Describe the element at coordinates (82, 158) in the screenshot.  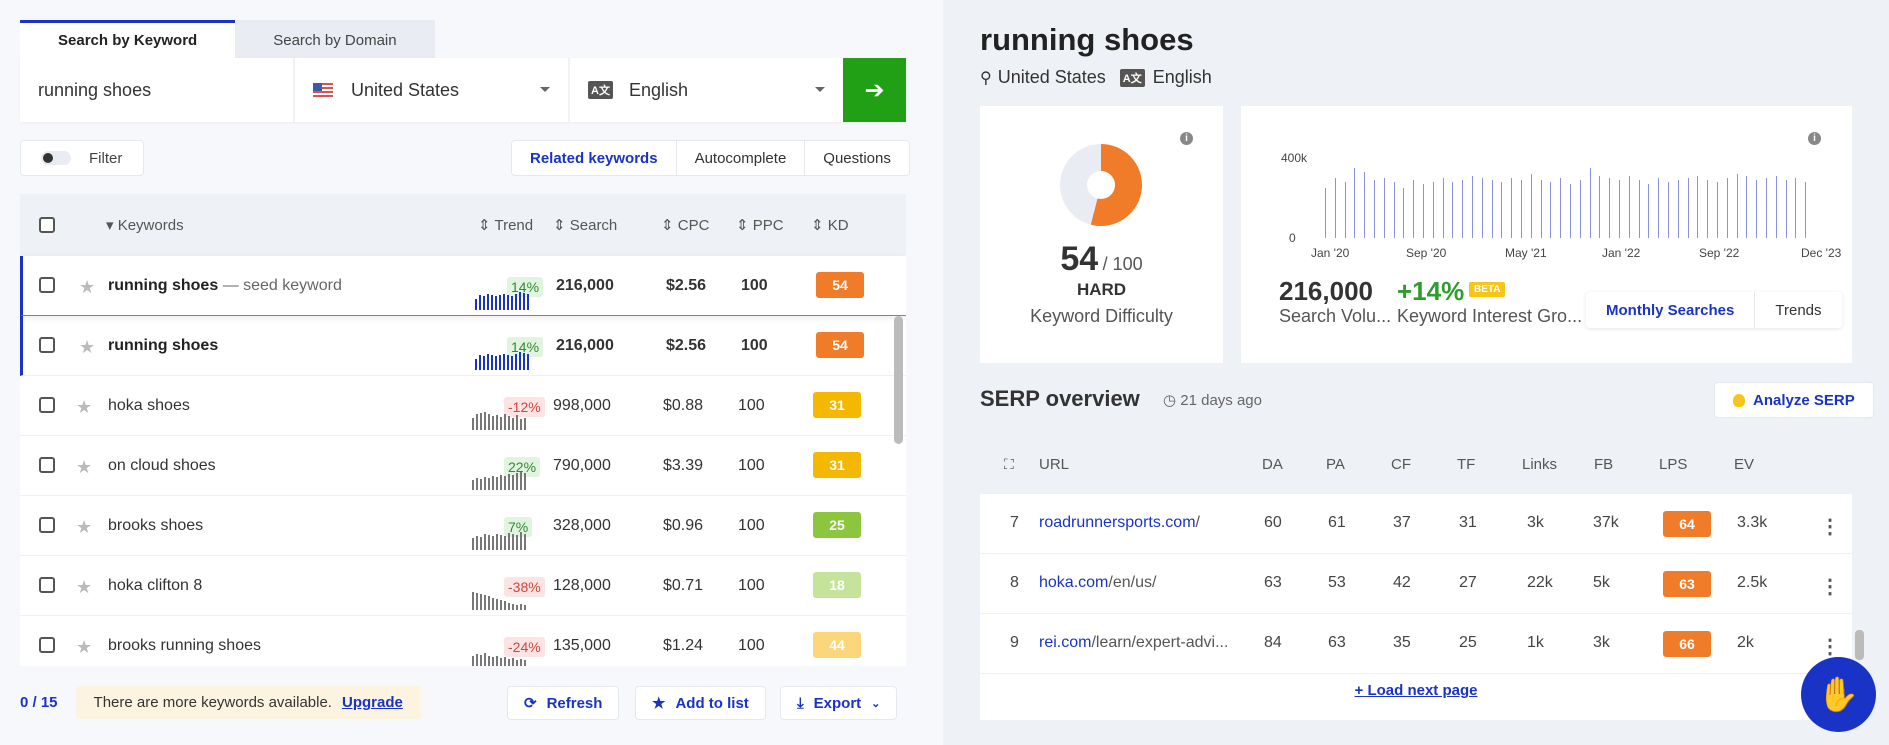
I see `filter-toggle: Filter` at that location.